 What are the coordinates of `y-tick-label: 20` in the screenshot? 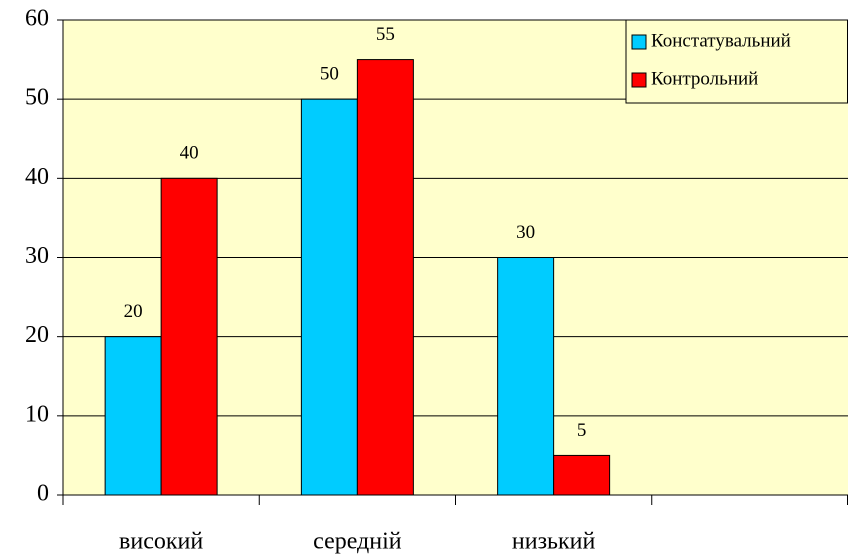 It's located at (37, 335).